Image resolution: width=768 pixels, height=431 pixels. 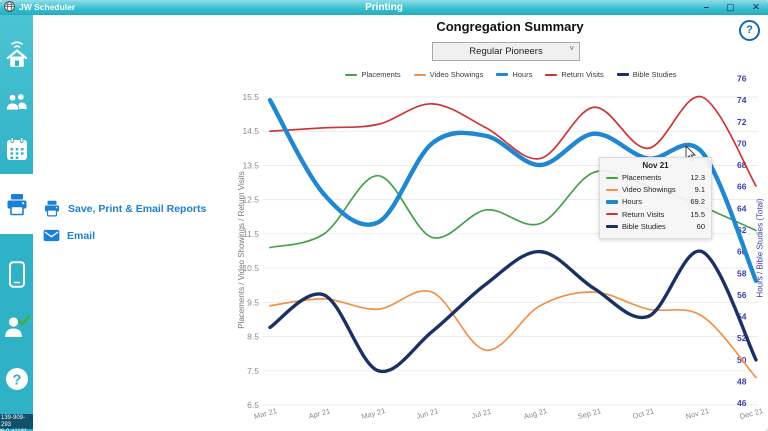 I want to click on calendar-icon, so click(x=16, y=148).